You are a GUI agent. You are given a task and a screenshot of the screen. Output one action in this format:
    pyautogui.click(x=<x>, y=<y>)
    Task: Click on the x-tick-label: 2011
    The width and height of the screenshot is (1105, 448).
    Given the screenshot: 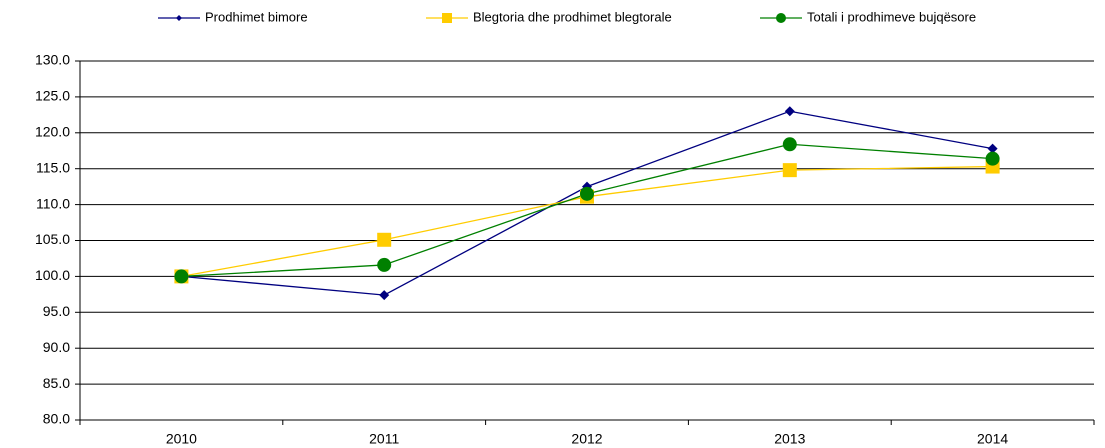 What is the action you would take?
    pyautogui.click(x=384, y=439)
    